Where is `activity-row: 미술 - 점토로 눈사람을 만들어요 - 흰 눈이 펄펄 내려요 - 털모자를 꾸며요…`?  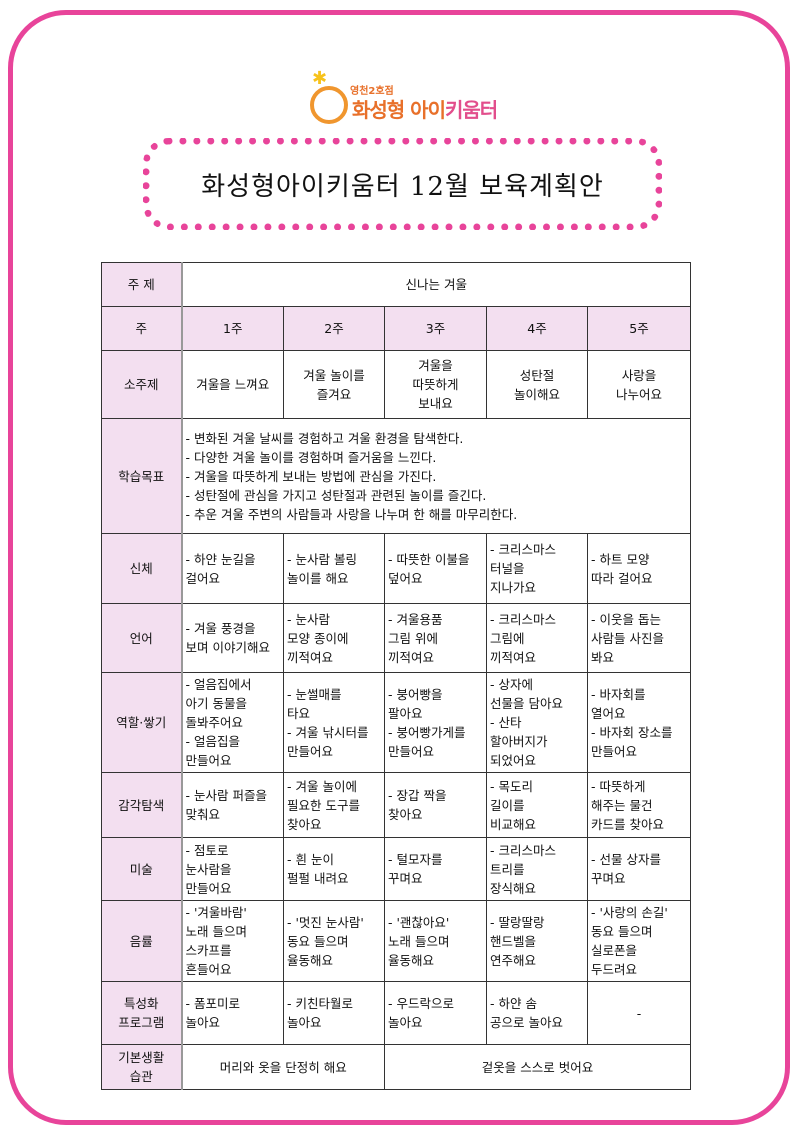
activity-row: 미술 - 점토로 눈사람을 만들어요 - 흰 눈이 펄펄 내려요 - 털모자를 꾸며요… is located at coordinates (396, 869).